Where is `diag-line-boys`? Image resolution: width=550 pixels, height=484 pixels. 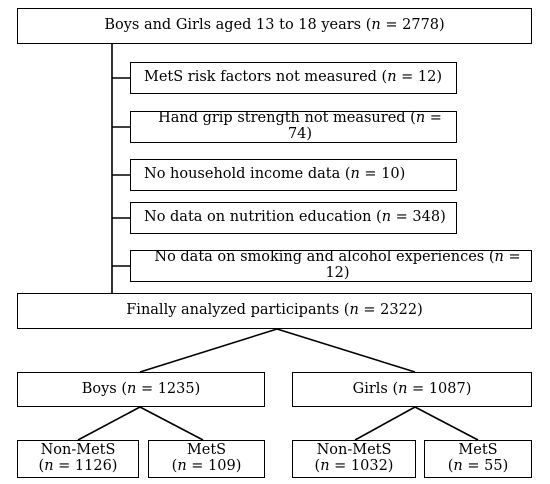 diag-line-boys is located at coordinates (208, 350).